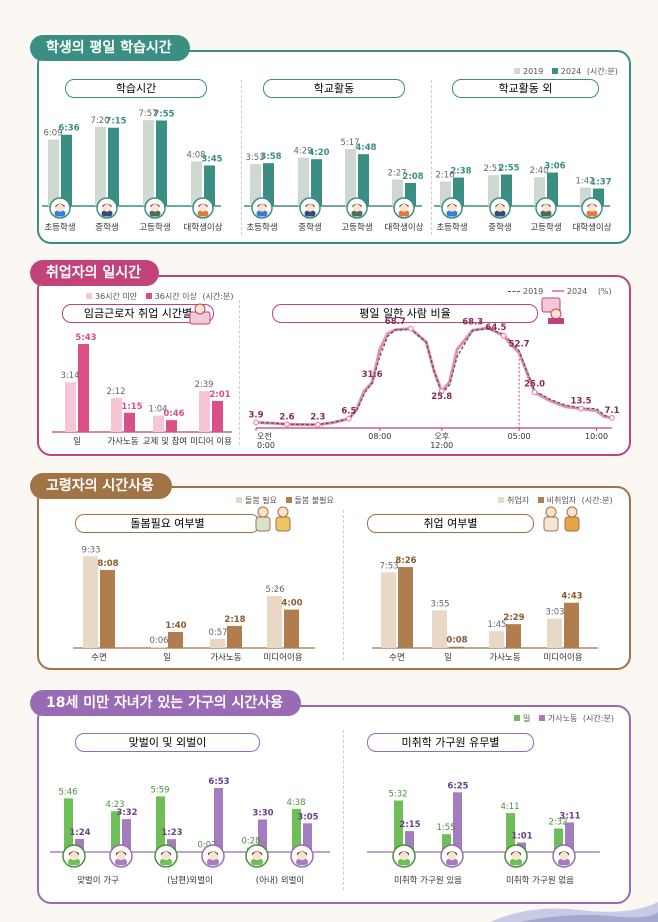 The width and height of the screenshot is (658, 922). I want to click on data-label-2024: 2:38, so click(460, 172).